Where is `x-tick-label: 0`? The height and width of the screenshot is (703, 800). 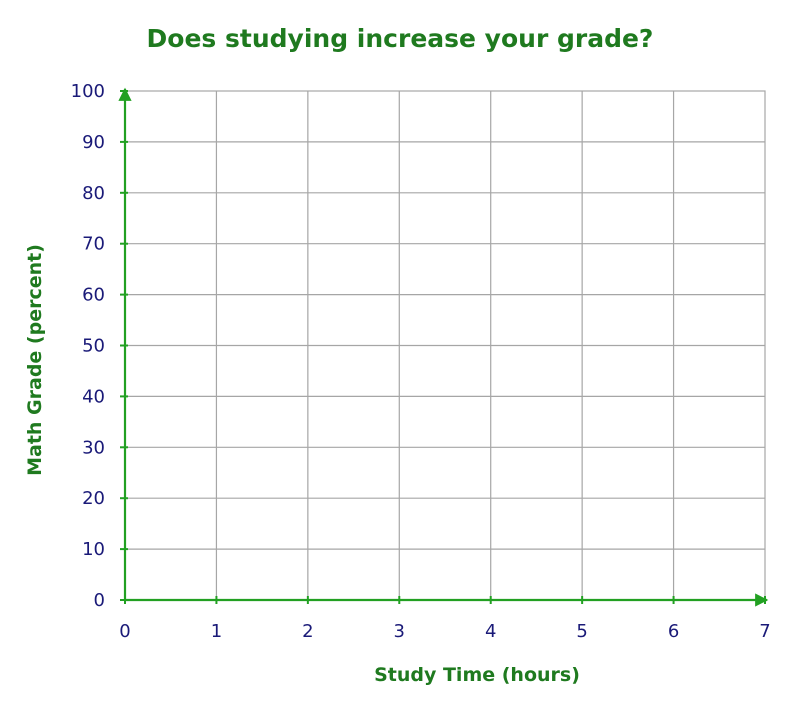 x-tick-label: 0 is located at coordinates (124, 631).